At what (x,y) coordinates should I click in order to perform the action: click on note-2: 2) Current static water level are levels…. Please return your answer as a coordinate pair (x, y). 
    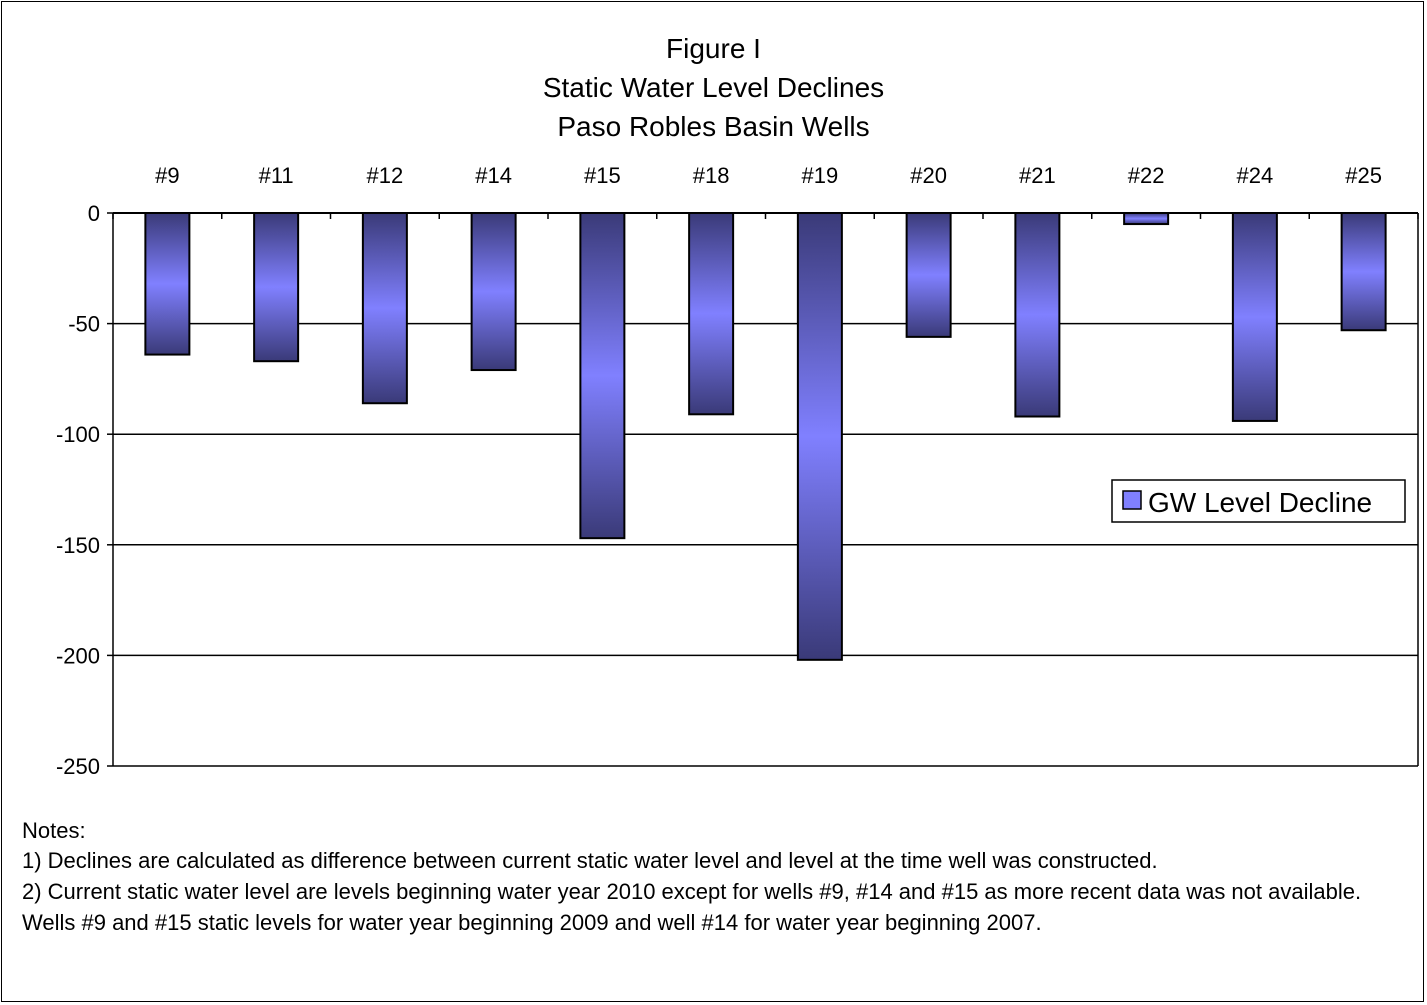
    Looking at the image, I should click on (692, 907).